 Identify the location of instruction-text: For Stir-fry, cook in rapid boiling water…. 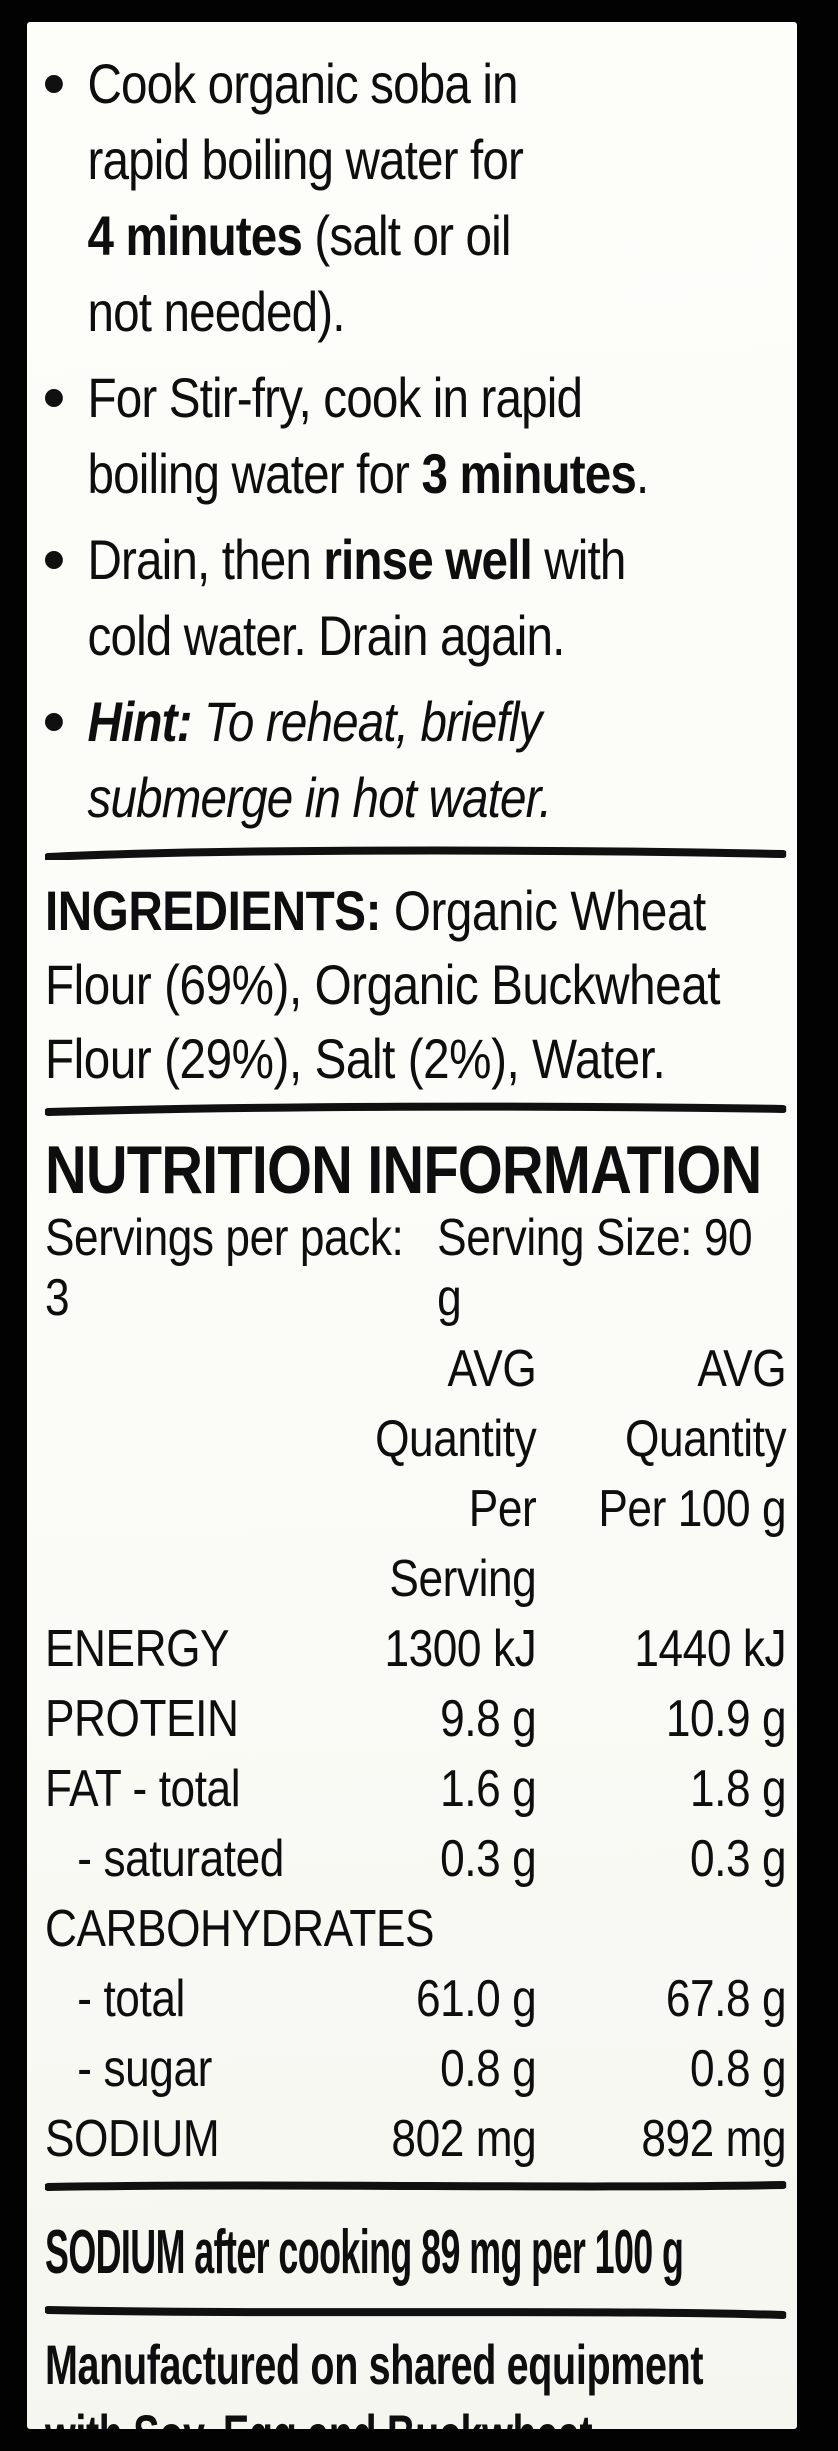
(368, 435).